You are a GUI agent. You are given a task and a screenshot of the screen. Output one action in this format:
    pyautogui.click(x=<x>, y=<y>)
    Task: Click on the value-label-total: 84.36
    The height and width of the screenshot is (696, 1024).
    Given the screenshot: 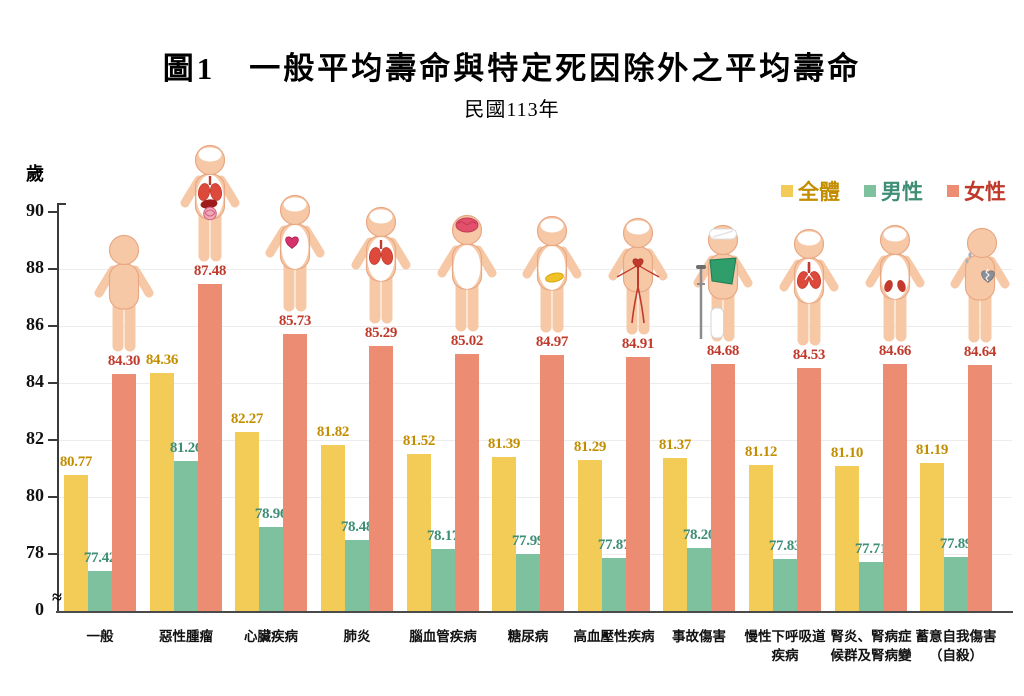 What is the action you would take?
    pyautogui.click(x=162, y=360)
    